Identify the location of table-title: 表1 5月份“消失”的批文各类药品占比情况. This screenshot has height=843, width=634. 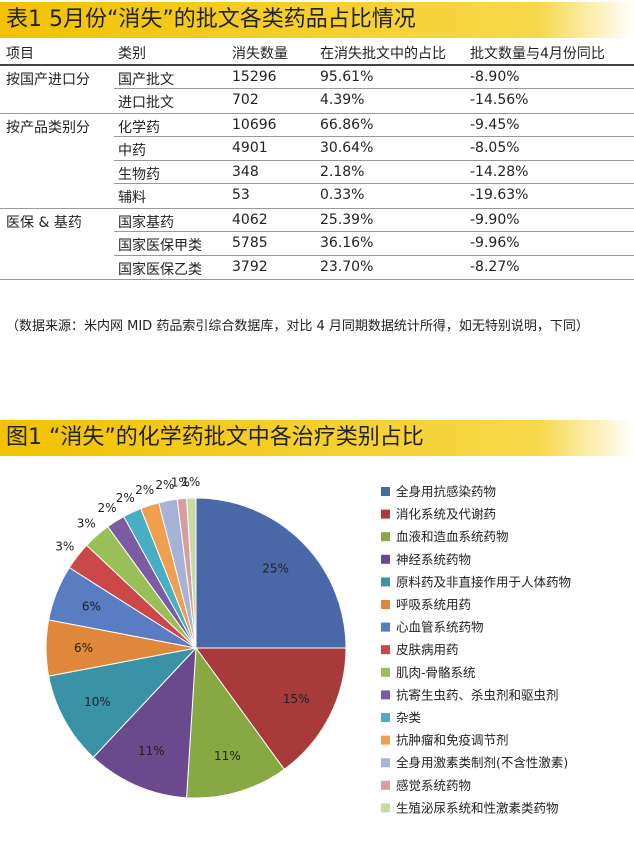
(317, 20).